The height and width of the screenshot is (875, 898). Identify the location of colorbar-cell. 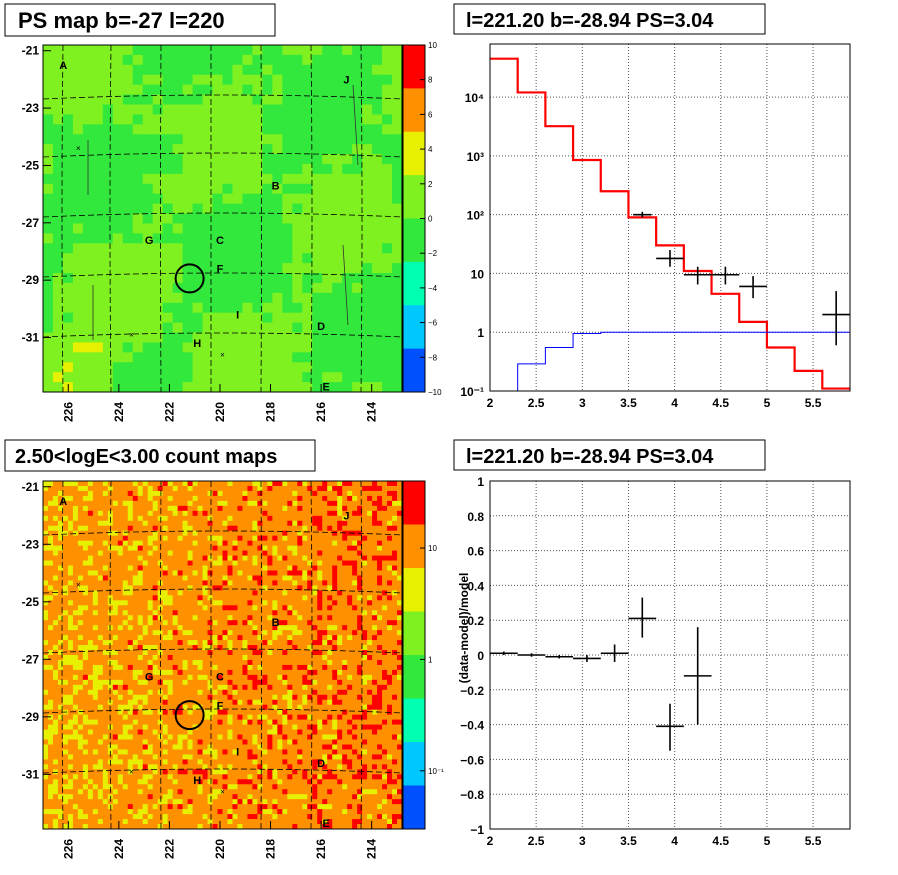
(414, 232).